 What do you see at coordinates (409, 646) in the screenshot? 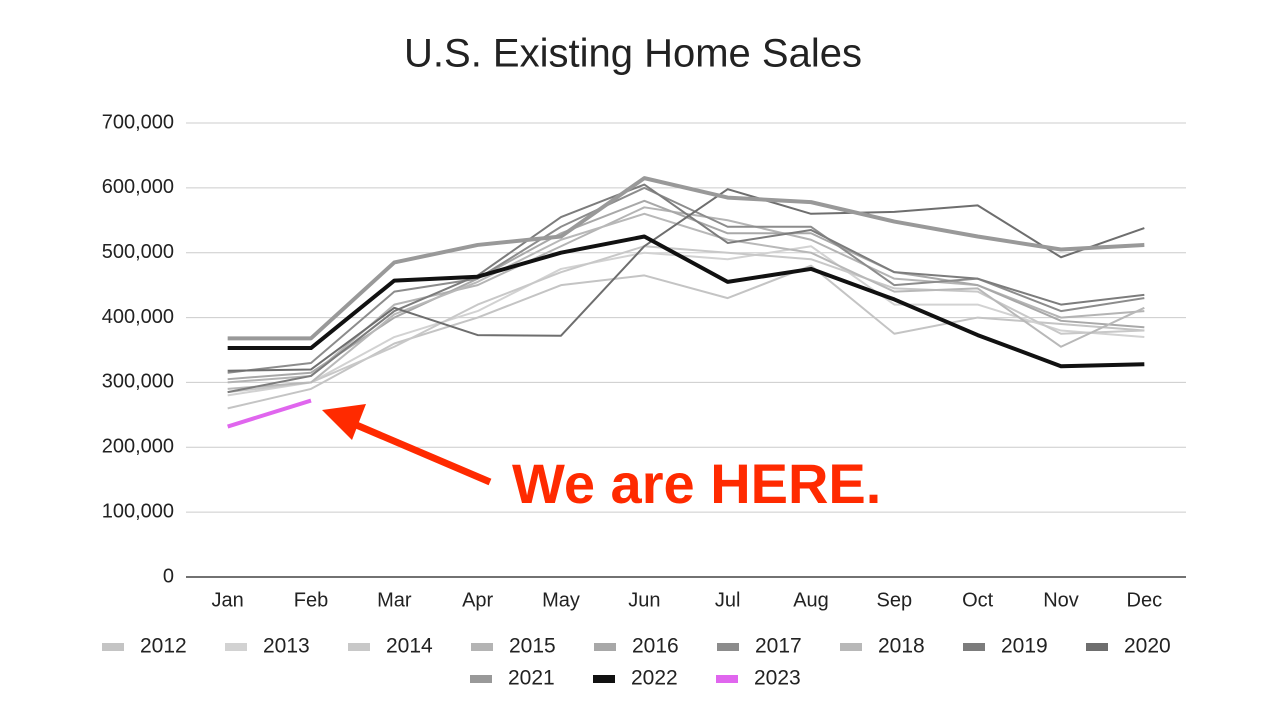
I see `legend-label: 2014` at bounding box center [409, 646].